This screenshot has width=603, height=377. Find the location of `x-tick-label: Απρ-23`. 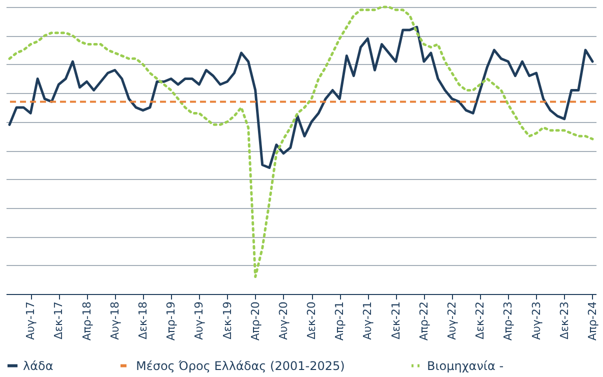

x-tick-label: Απρ-23 is located at coordinates (508, 321).